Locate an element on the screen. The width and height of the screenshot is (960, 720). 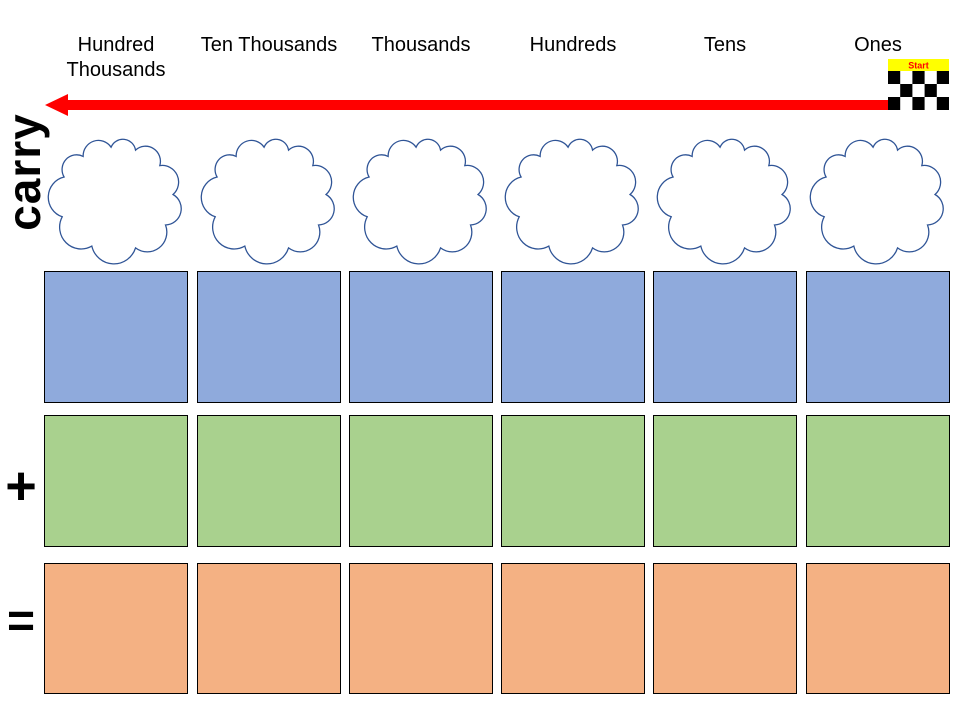
start-flag-label: Start is located at coordinates (918, 66).